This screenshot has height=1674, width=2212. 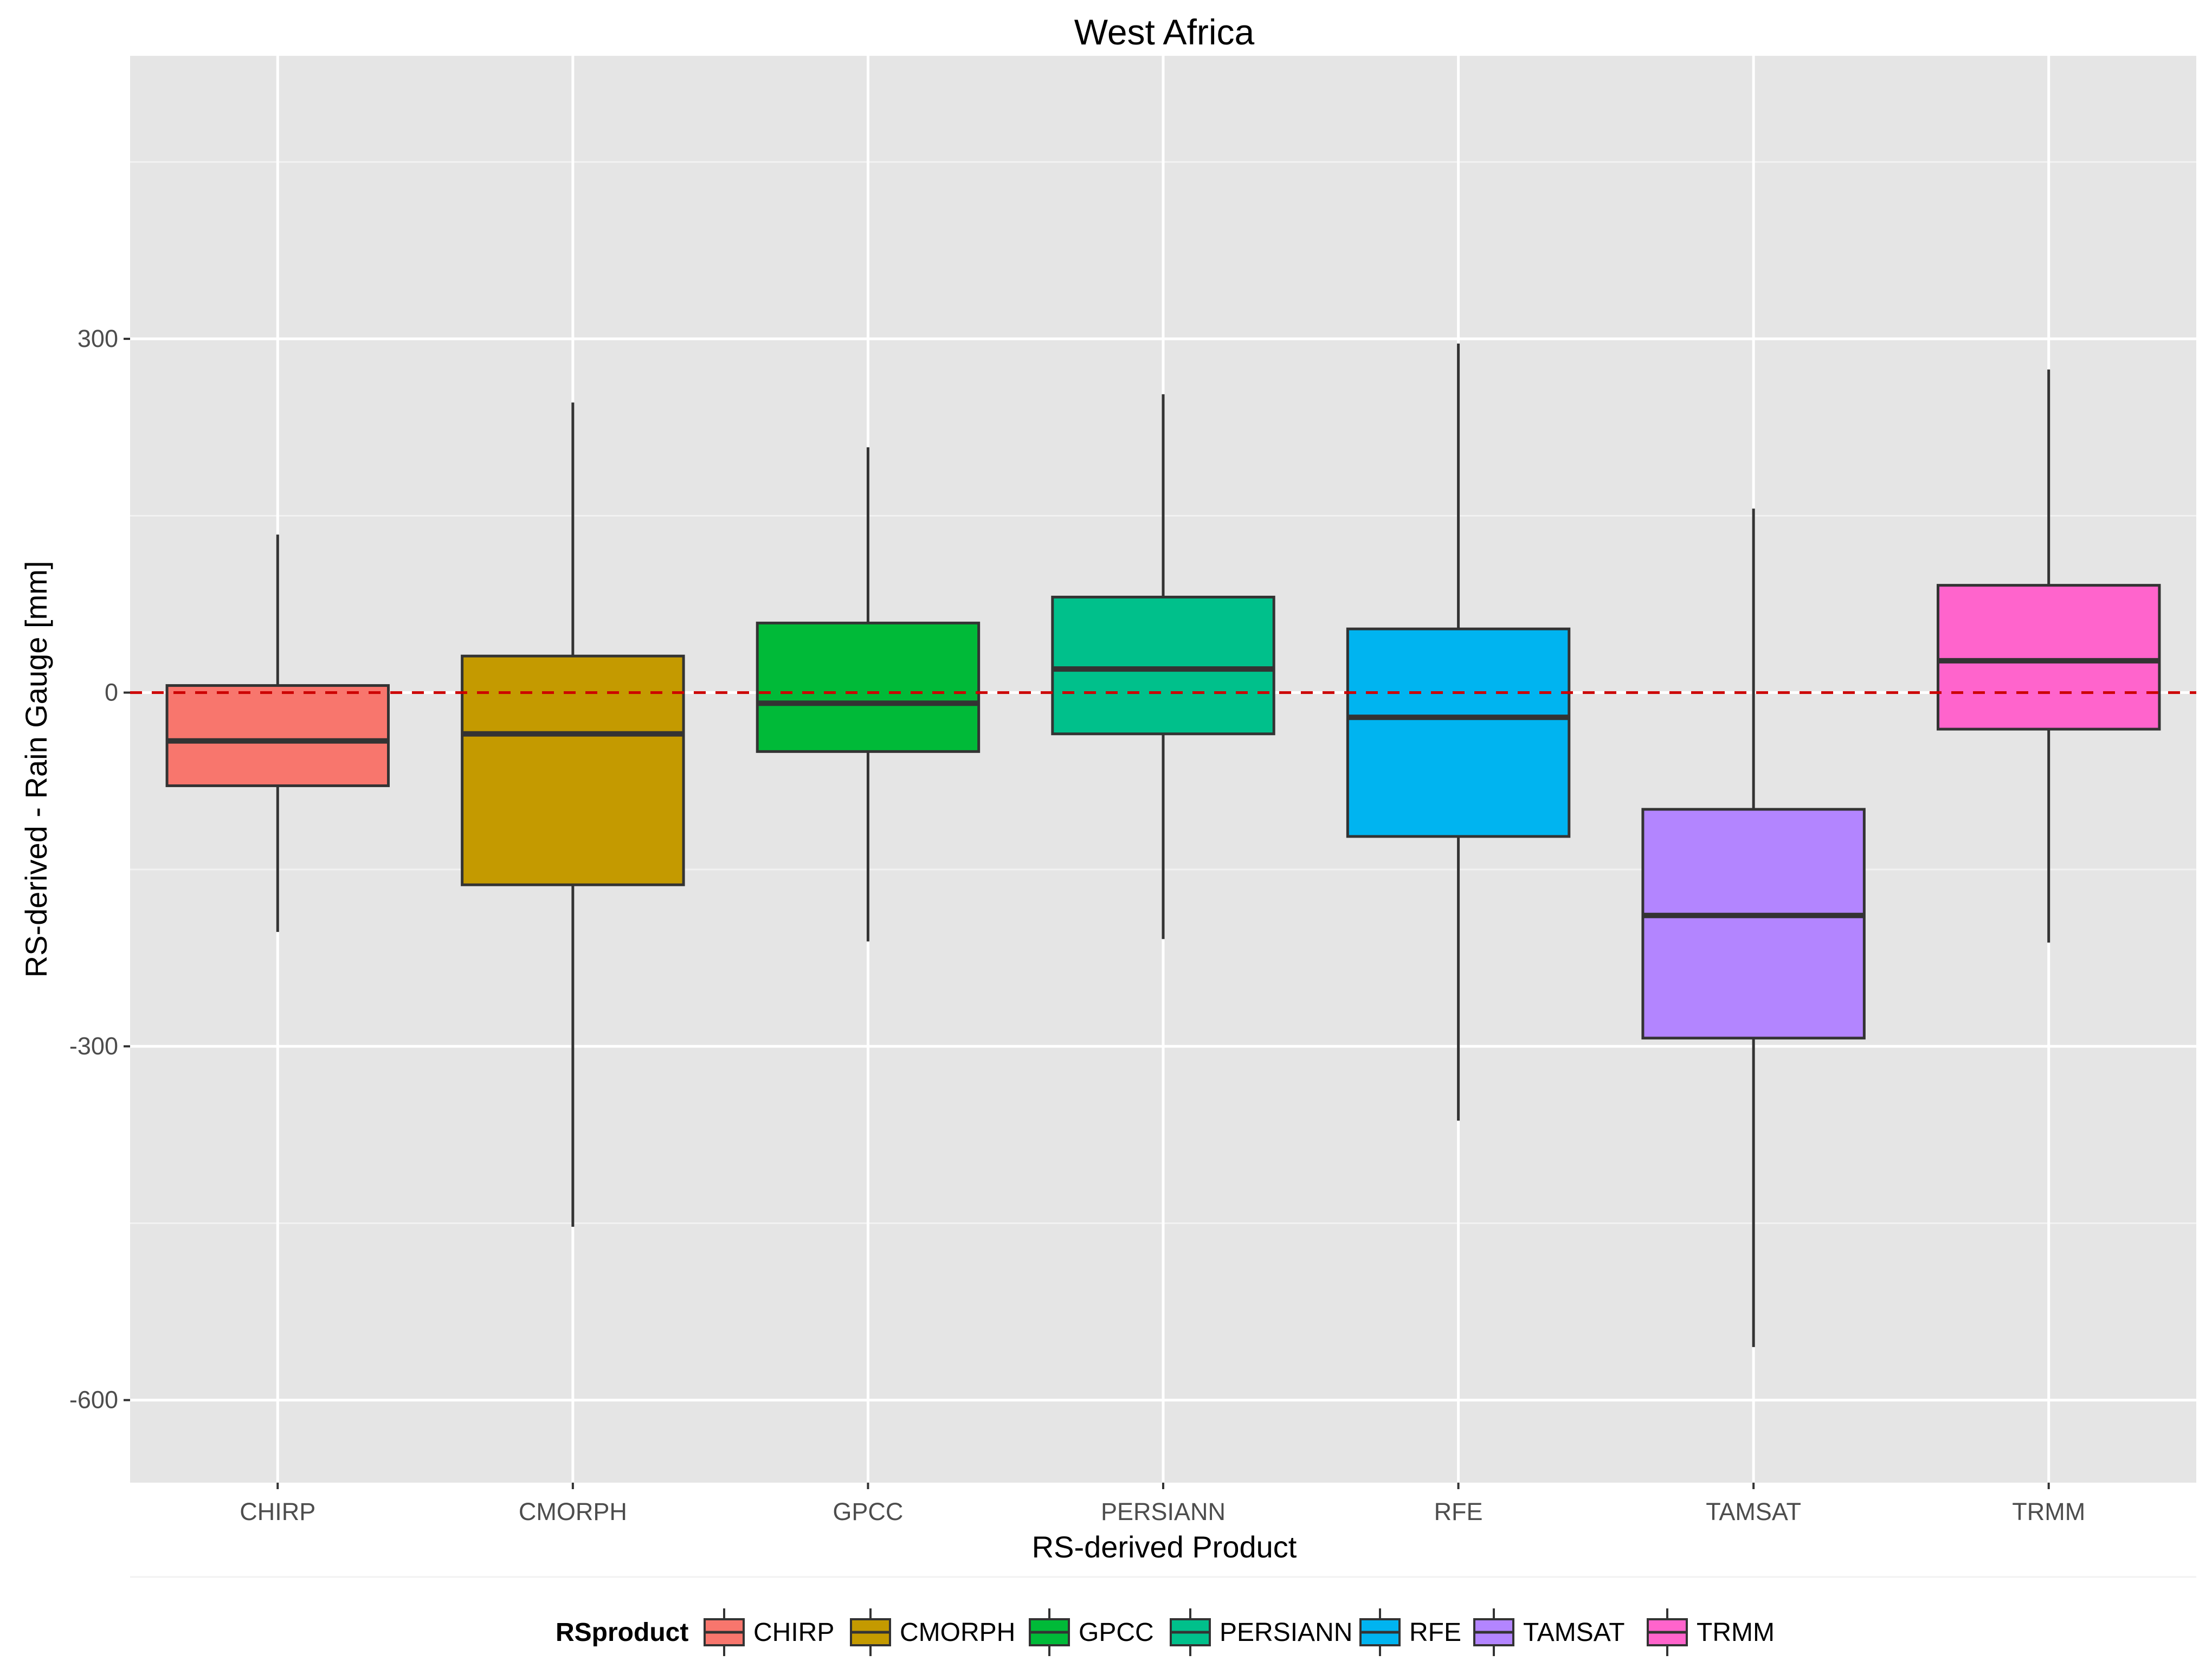 What do you see at coordinates (573, 770) in the screenshot?
I see `box-cmorph` at bounding box center [573, 770].